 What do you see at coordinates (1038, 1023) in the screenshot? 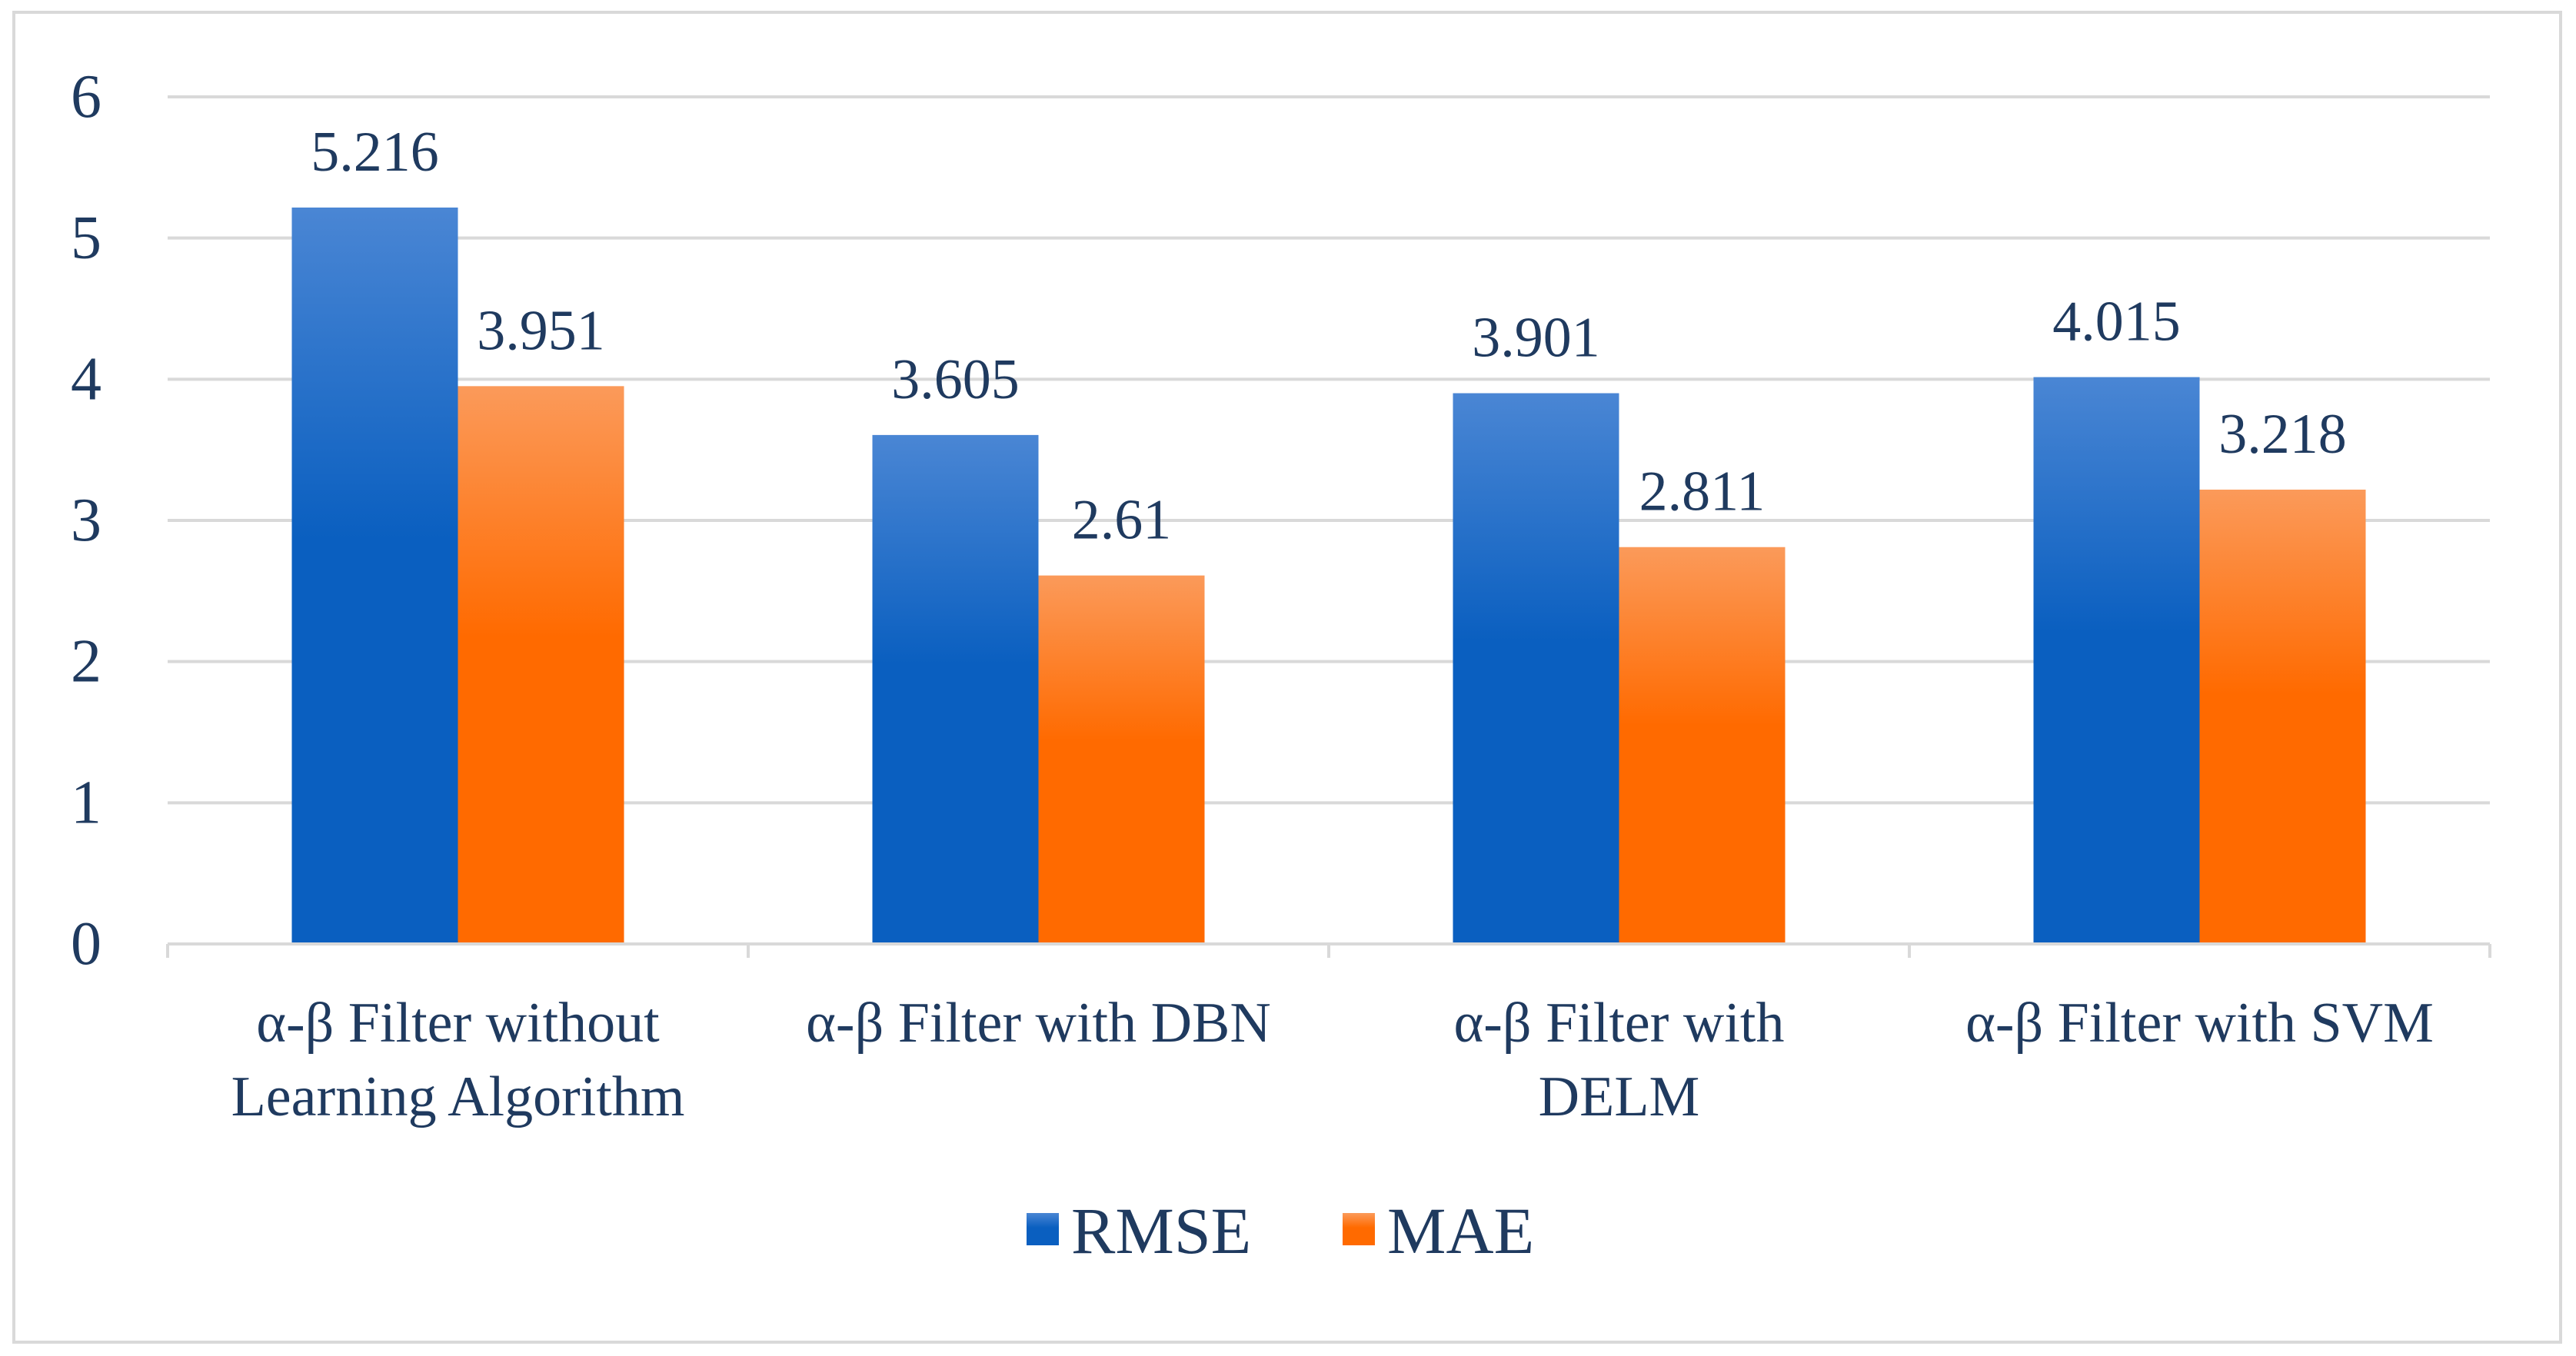
I see `category-label: α-β Filter with DBN` at bounding box center [1038, 1023].